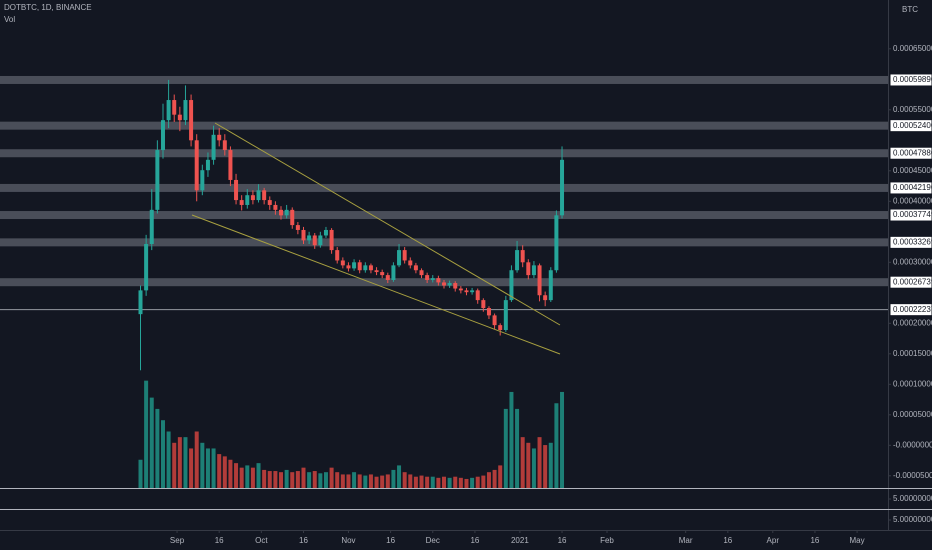 The width and height of the screenshot is (932, 550). Describe the element at coordinates (376, 284) in the screenshot. I see `wedge-lower` at that location.